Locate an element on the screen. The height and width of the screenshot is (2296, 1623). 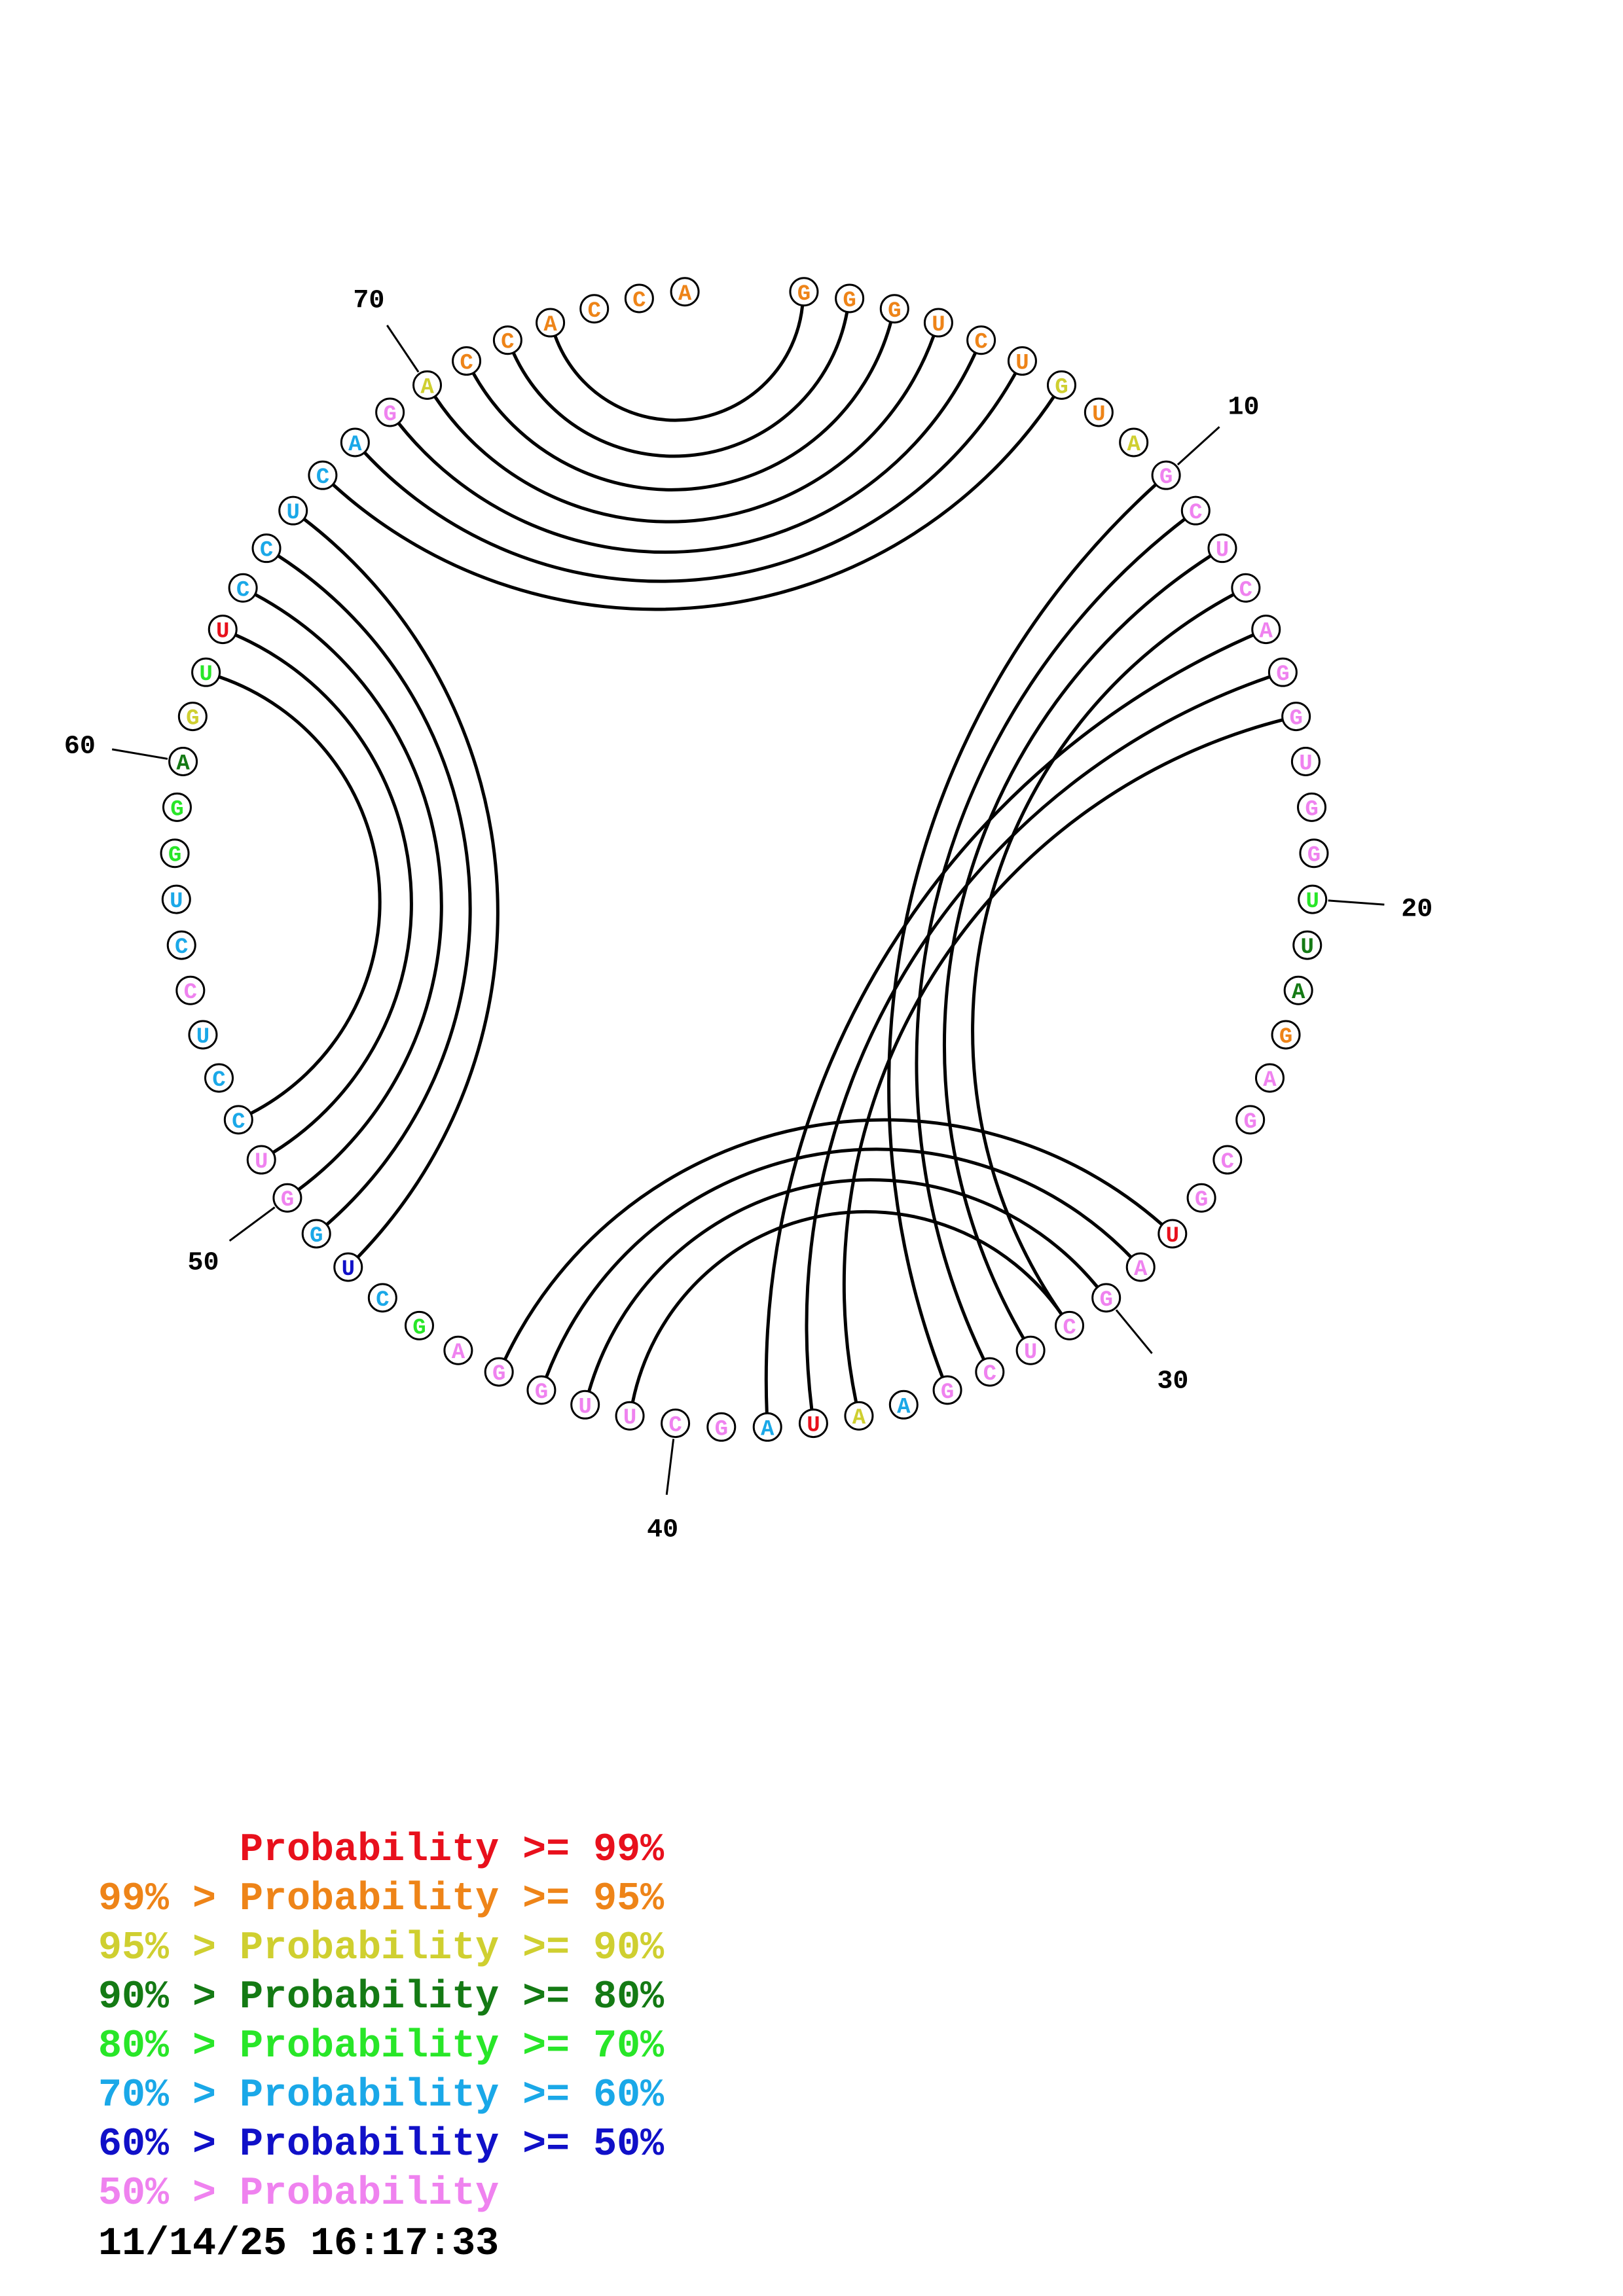
legend-entry: 90% > Probability >= 80% is located at coordinates (381, 1997).